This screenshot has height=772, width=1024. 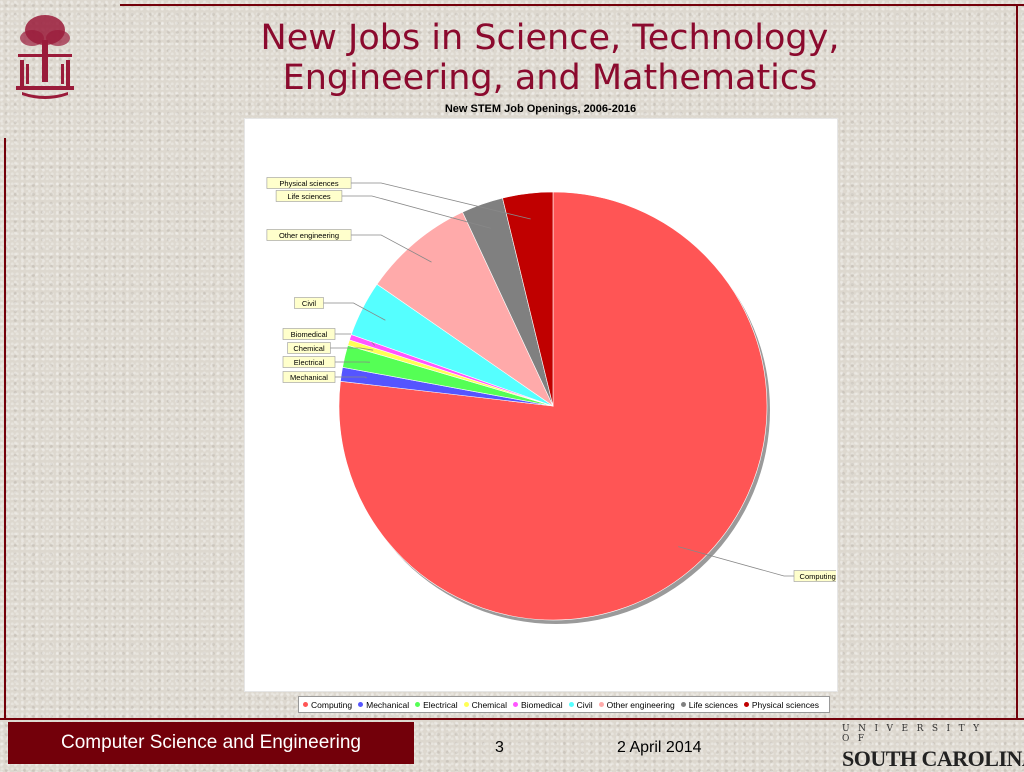 I want to click on legend-item: Computing, so click(x=327, y=705).